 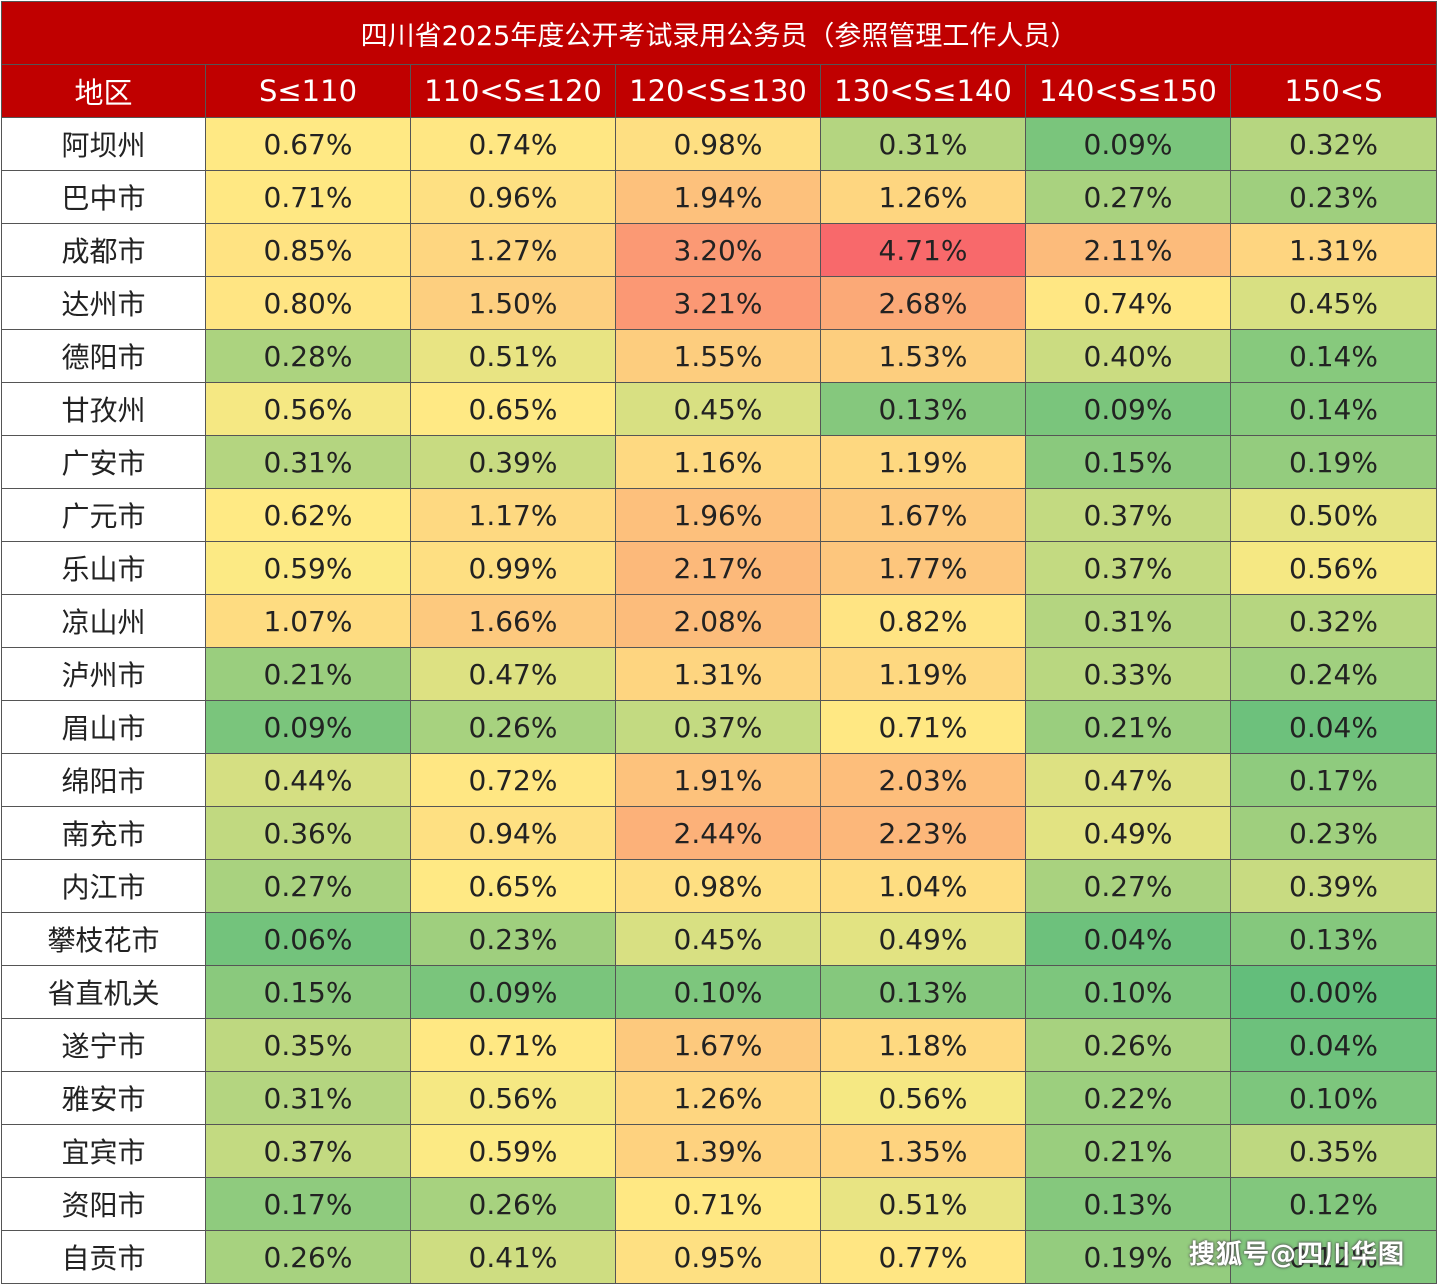 What do you see at coordinates (103, 568) in the screenshot?
I see `region-label: 乐山市` at bounding box center [103, 568].